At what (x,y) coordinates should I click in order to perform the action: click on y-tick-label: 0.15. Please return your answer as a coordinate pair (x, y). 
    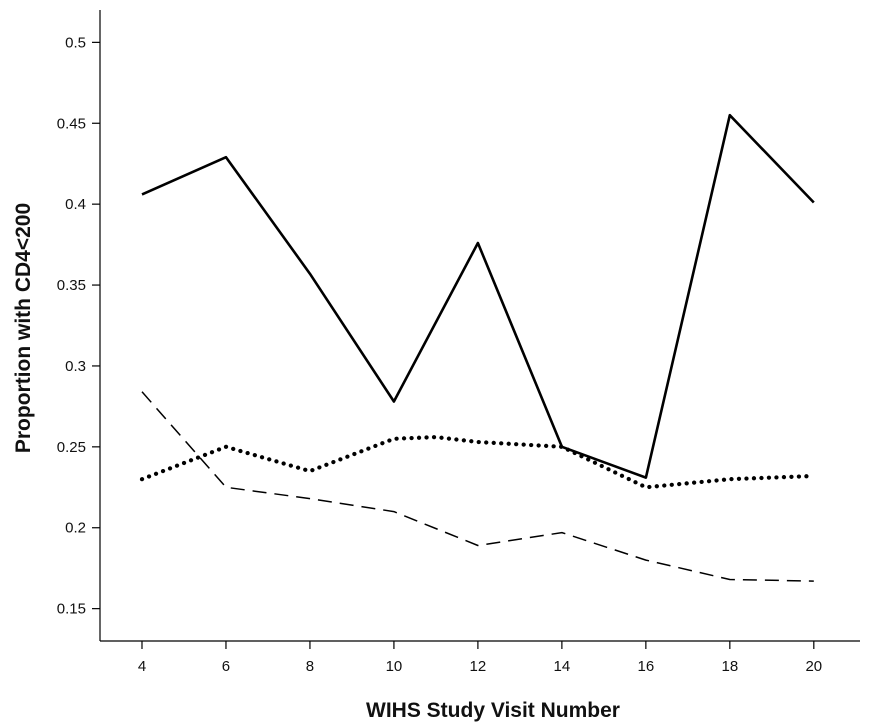
    Looking at the image, I should click on (71, 609).